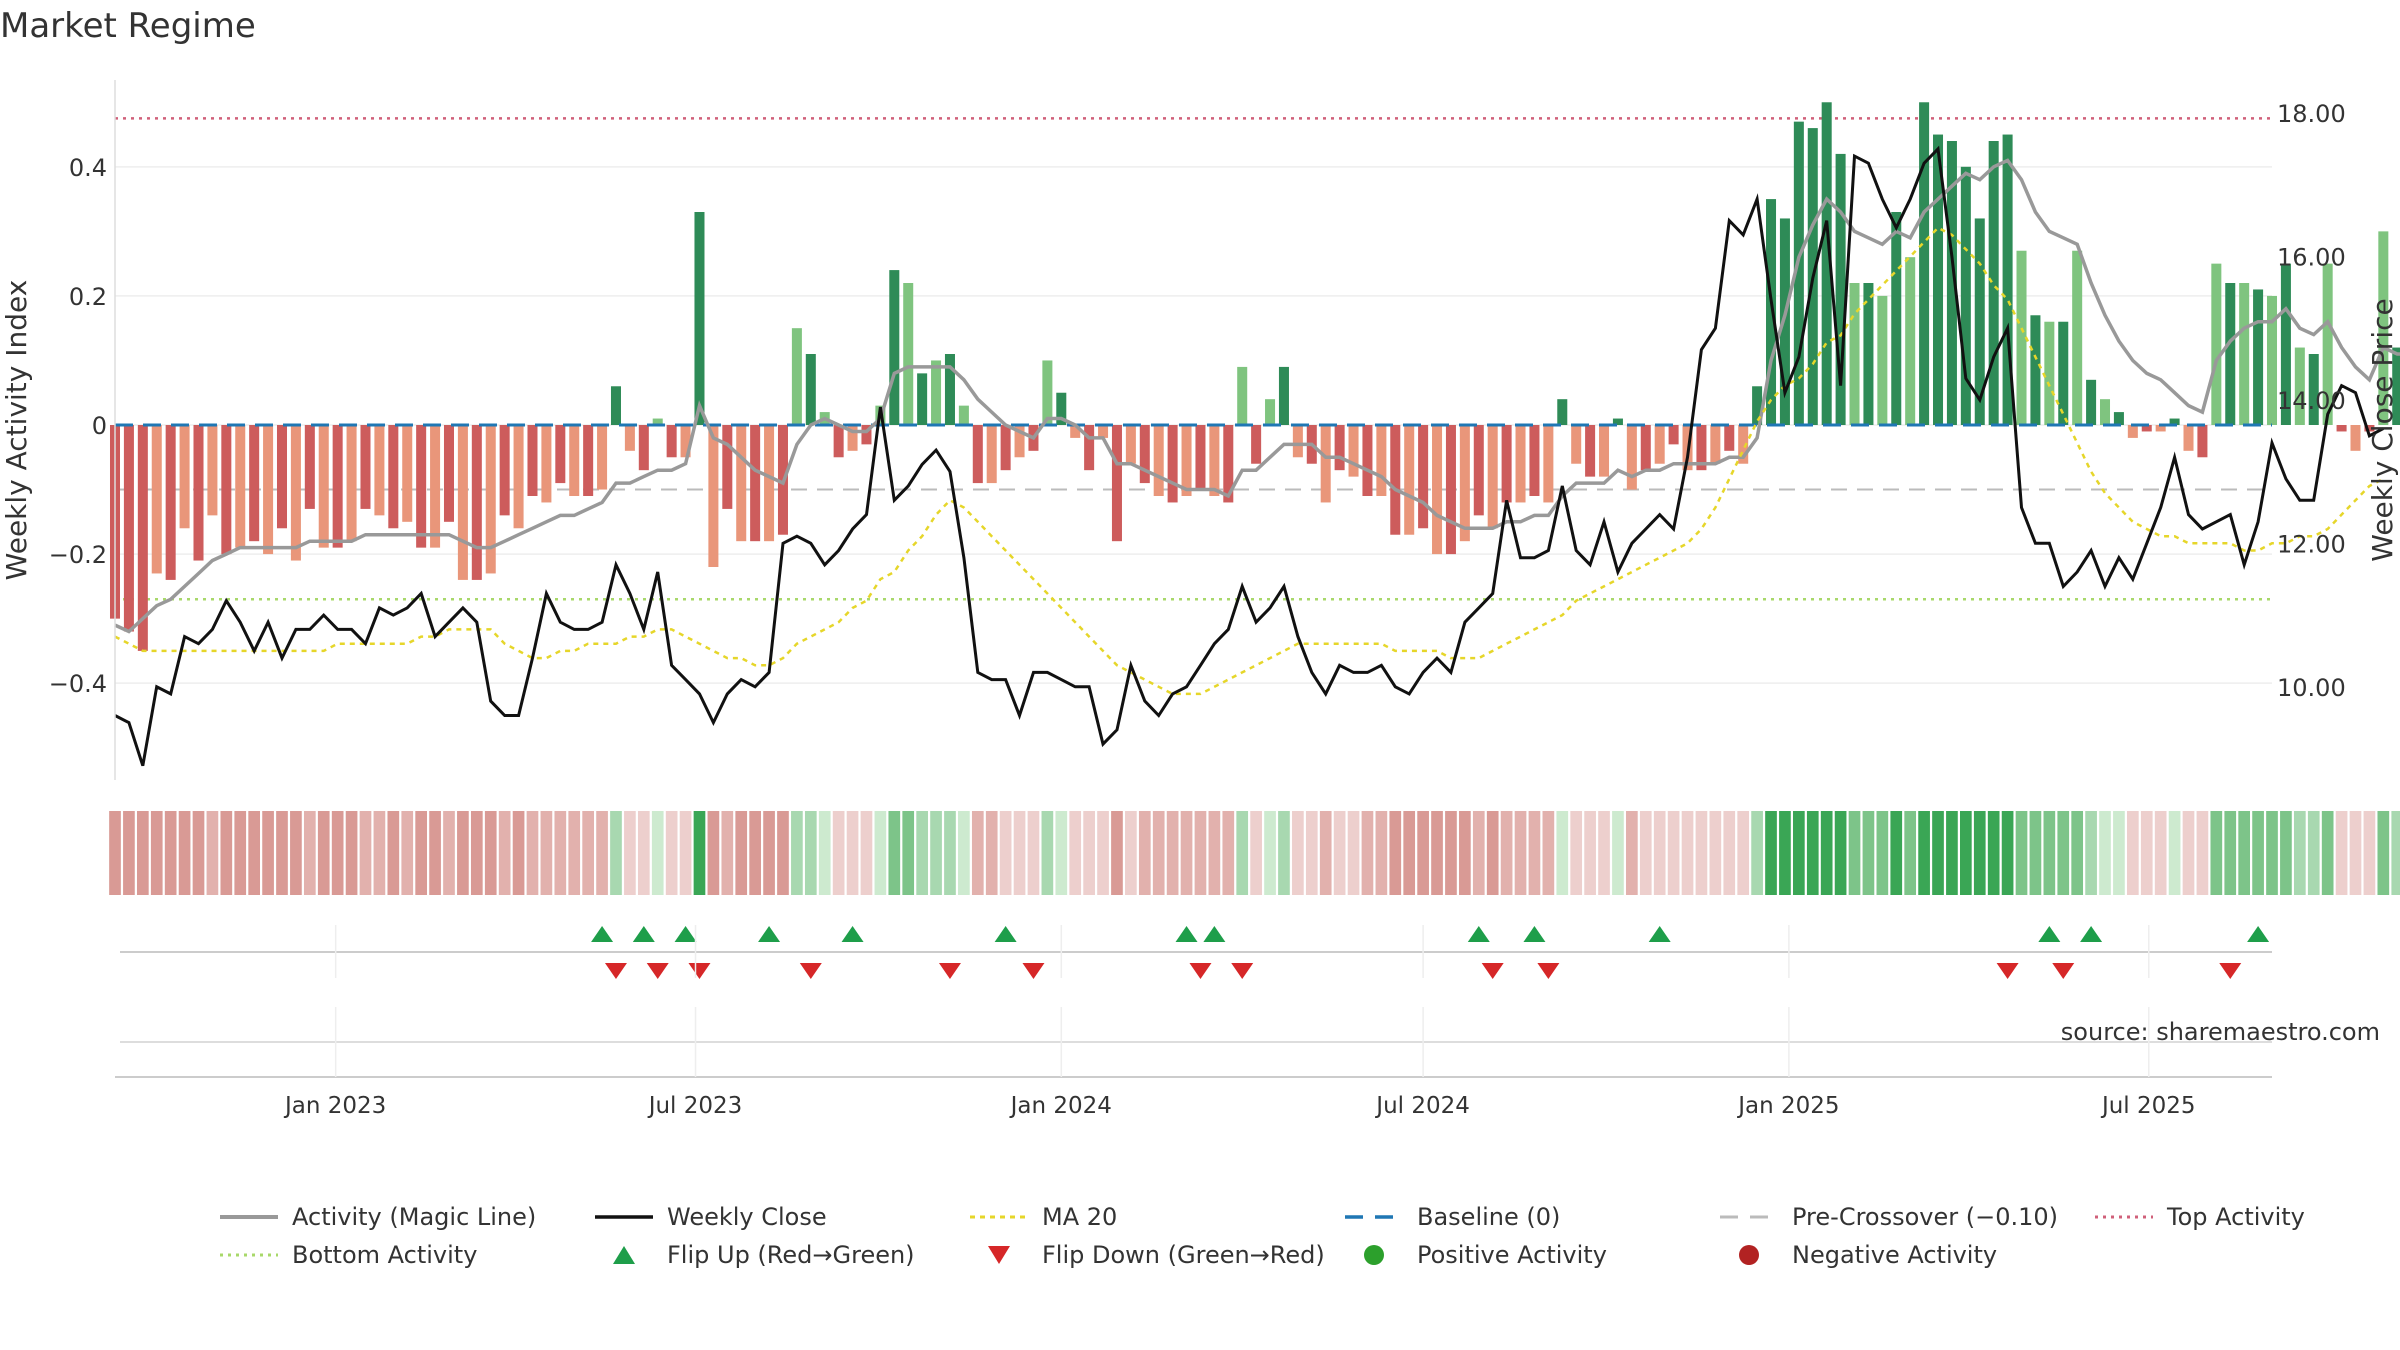 This screenshot has height=1350, width=2400. What do you see at coordinates (88, 168) in the screenshot?
I see `y-tick-label: 0.4` at bounding box center [88, 168].